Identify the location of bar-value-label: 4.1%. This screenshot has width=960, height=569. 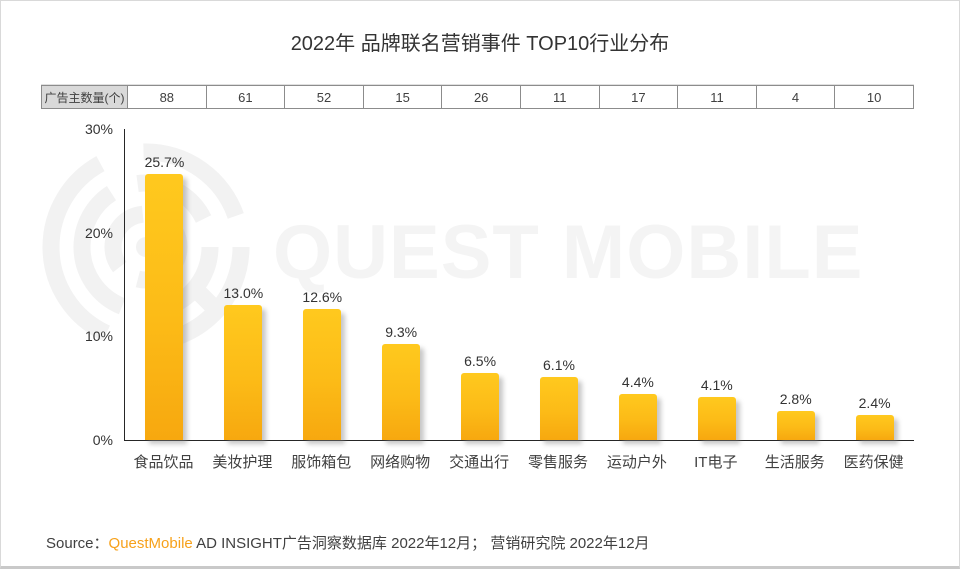
(716, 385).